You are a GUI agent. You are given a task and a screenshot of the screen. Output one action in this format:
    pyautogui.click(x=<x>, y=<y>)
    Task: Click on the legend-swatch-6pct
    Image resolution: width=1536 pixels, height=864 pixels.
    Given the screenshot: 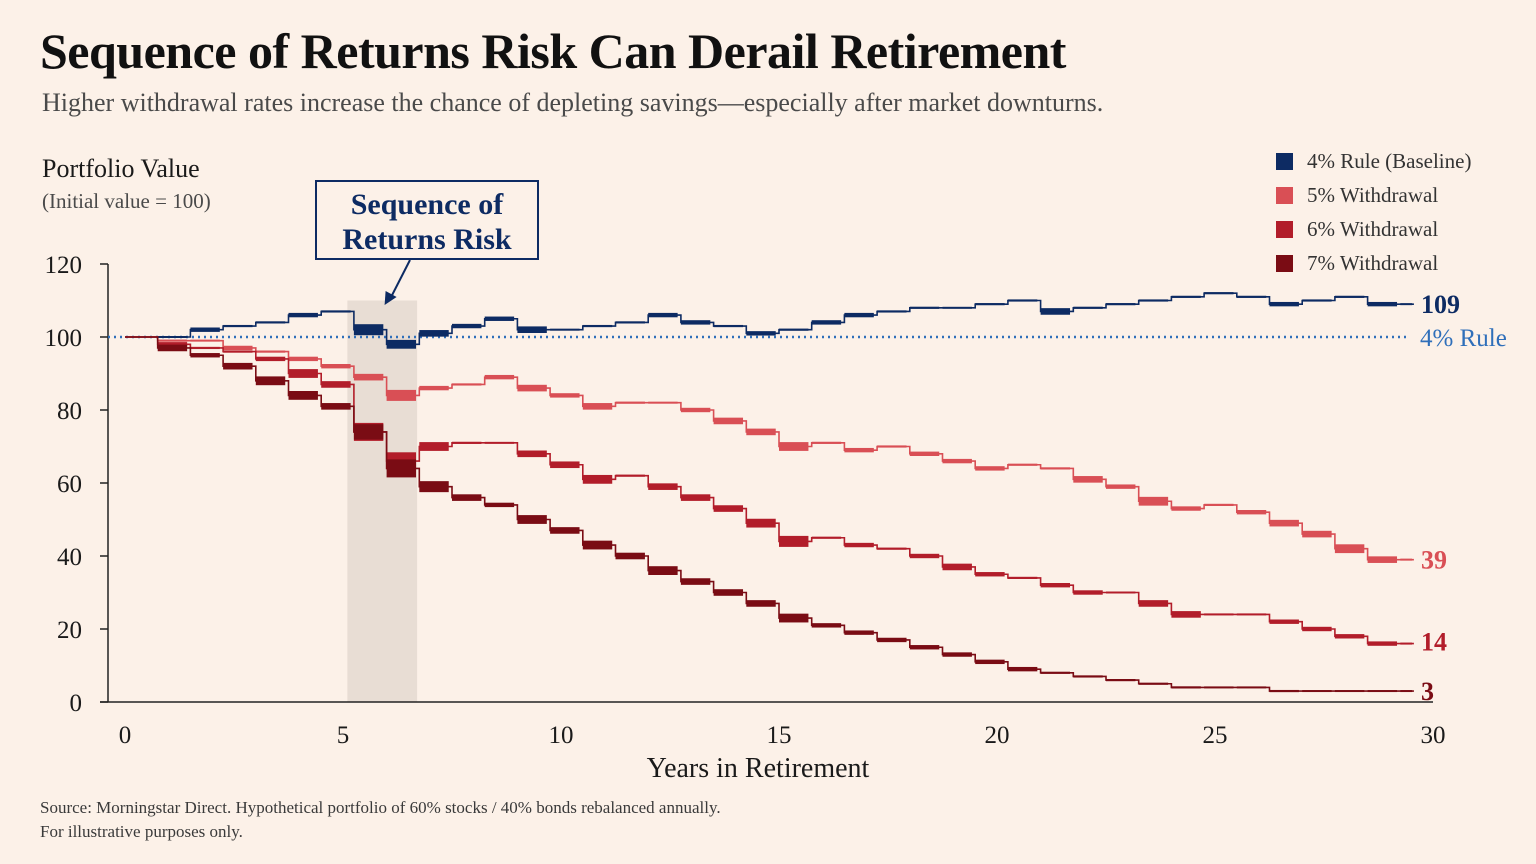 What is the action you would take?
    pyautogui.click(x=1284, y=229)
    